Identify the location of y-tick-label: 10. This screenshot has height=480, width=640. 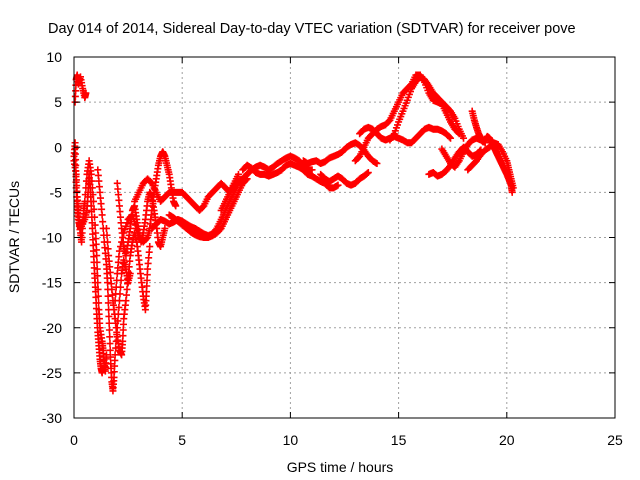
(54, 57).